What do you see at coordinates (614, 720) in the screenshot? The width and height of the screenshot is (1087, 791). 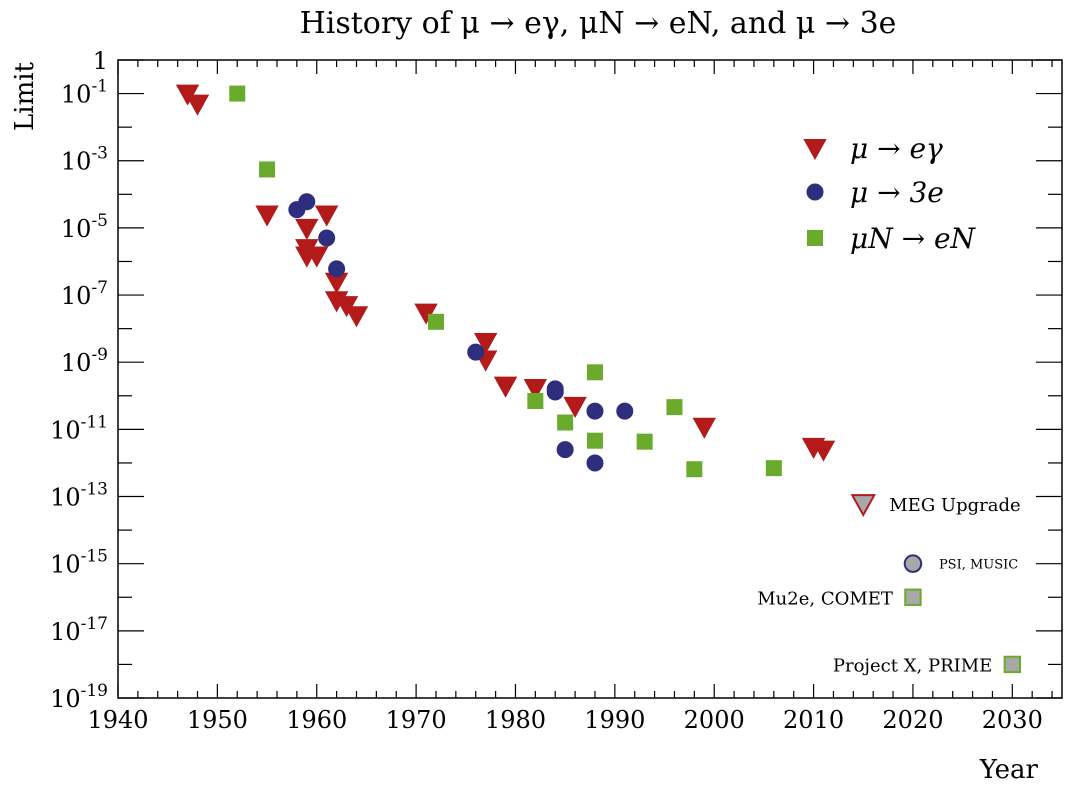 I see `x-tick-label: 1990` at bounding box center [614, 720].